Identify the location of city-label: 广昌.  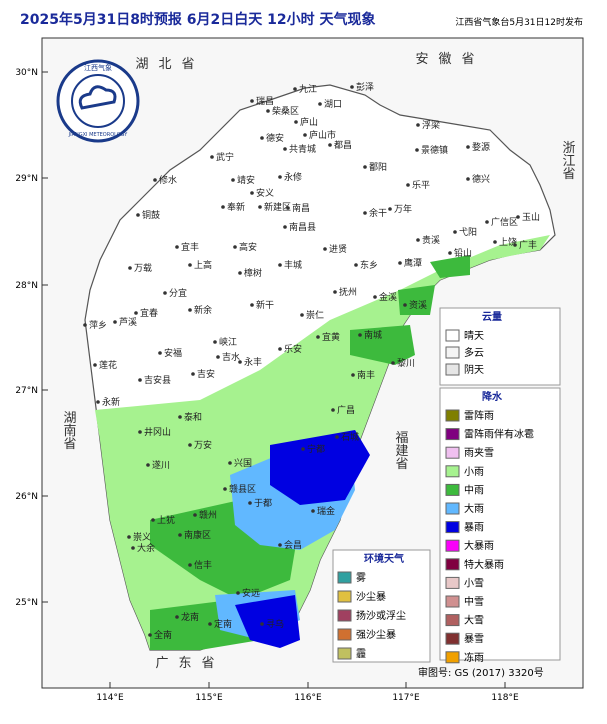
(346, 410).